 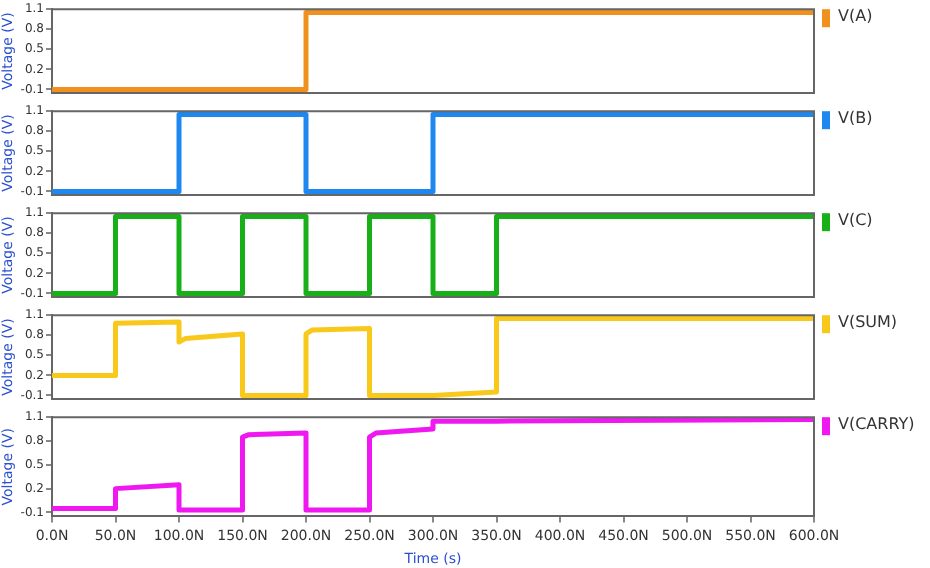 What do you see at coordinates (855, 16) in the screenshot?
I see `legend-label: V(A)` at bounding box center [855, 16].